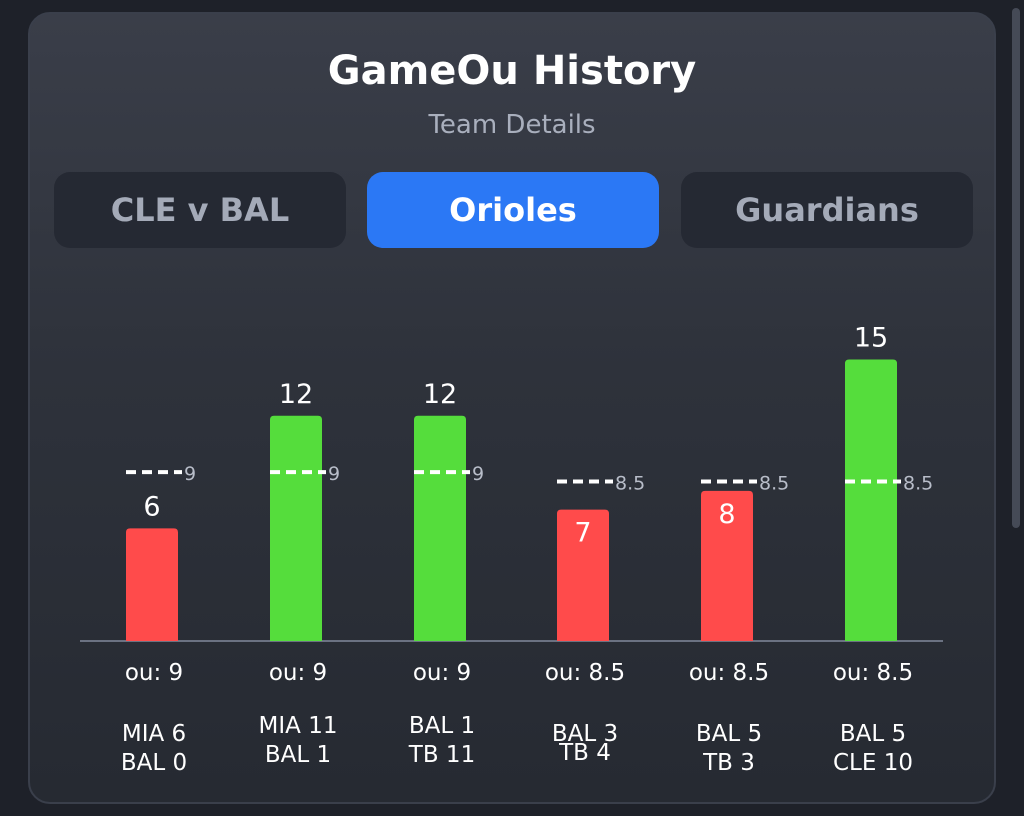  Describe the element at coordinates (726, 514) in the screenshot. I see `bar-value-label: 8` at that location.